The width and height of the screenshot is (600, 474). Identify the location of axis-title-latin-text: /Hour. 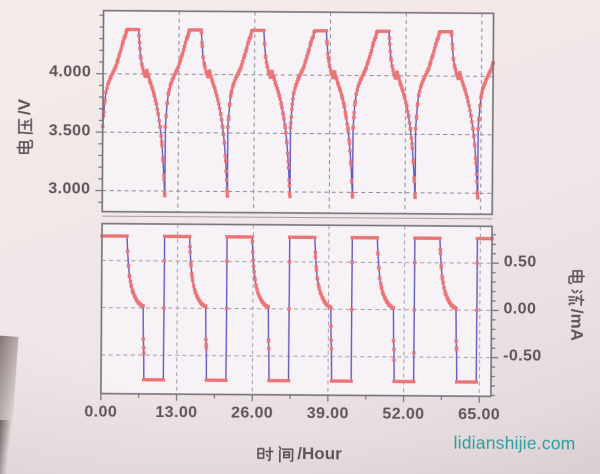
(319, 453).